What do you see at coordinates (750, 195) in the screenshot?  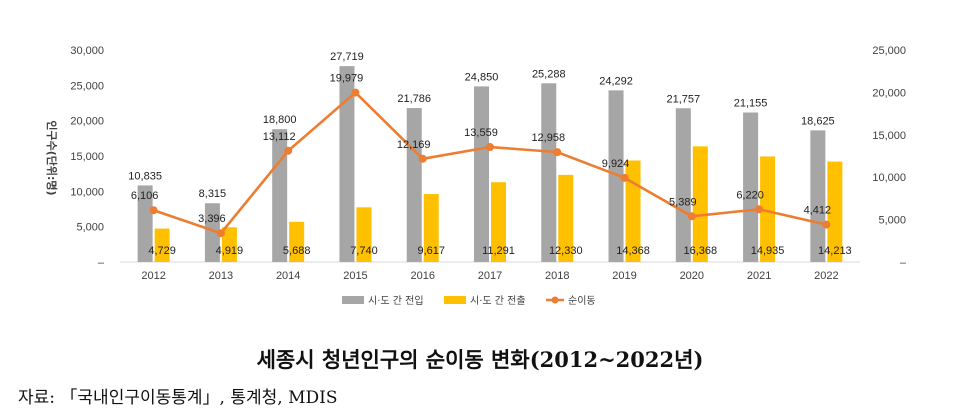 I see `label-net-migration: 6,220` at bounding box center [750, 195].